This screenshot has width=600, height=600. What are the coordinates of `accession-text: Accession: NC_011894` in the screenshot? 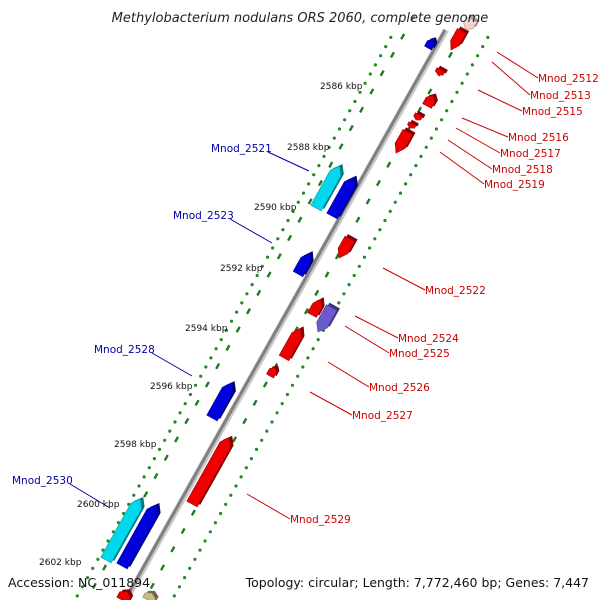 It's located at (79, 582).